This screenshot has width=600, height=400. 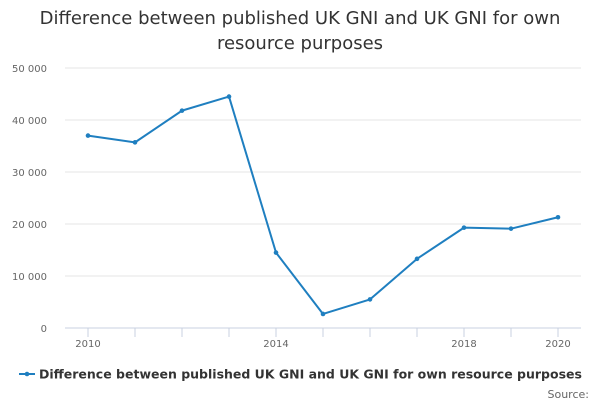 What do you see at coordinates (323, 338) in the screenshot?
I see `x-axis: 2010 2014 2018 2020` at bounding box center [323, 338].